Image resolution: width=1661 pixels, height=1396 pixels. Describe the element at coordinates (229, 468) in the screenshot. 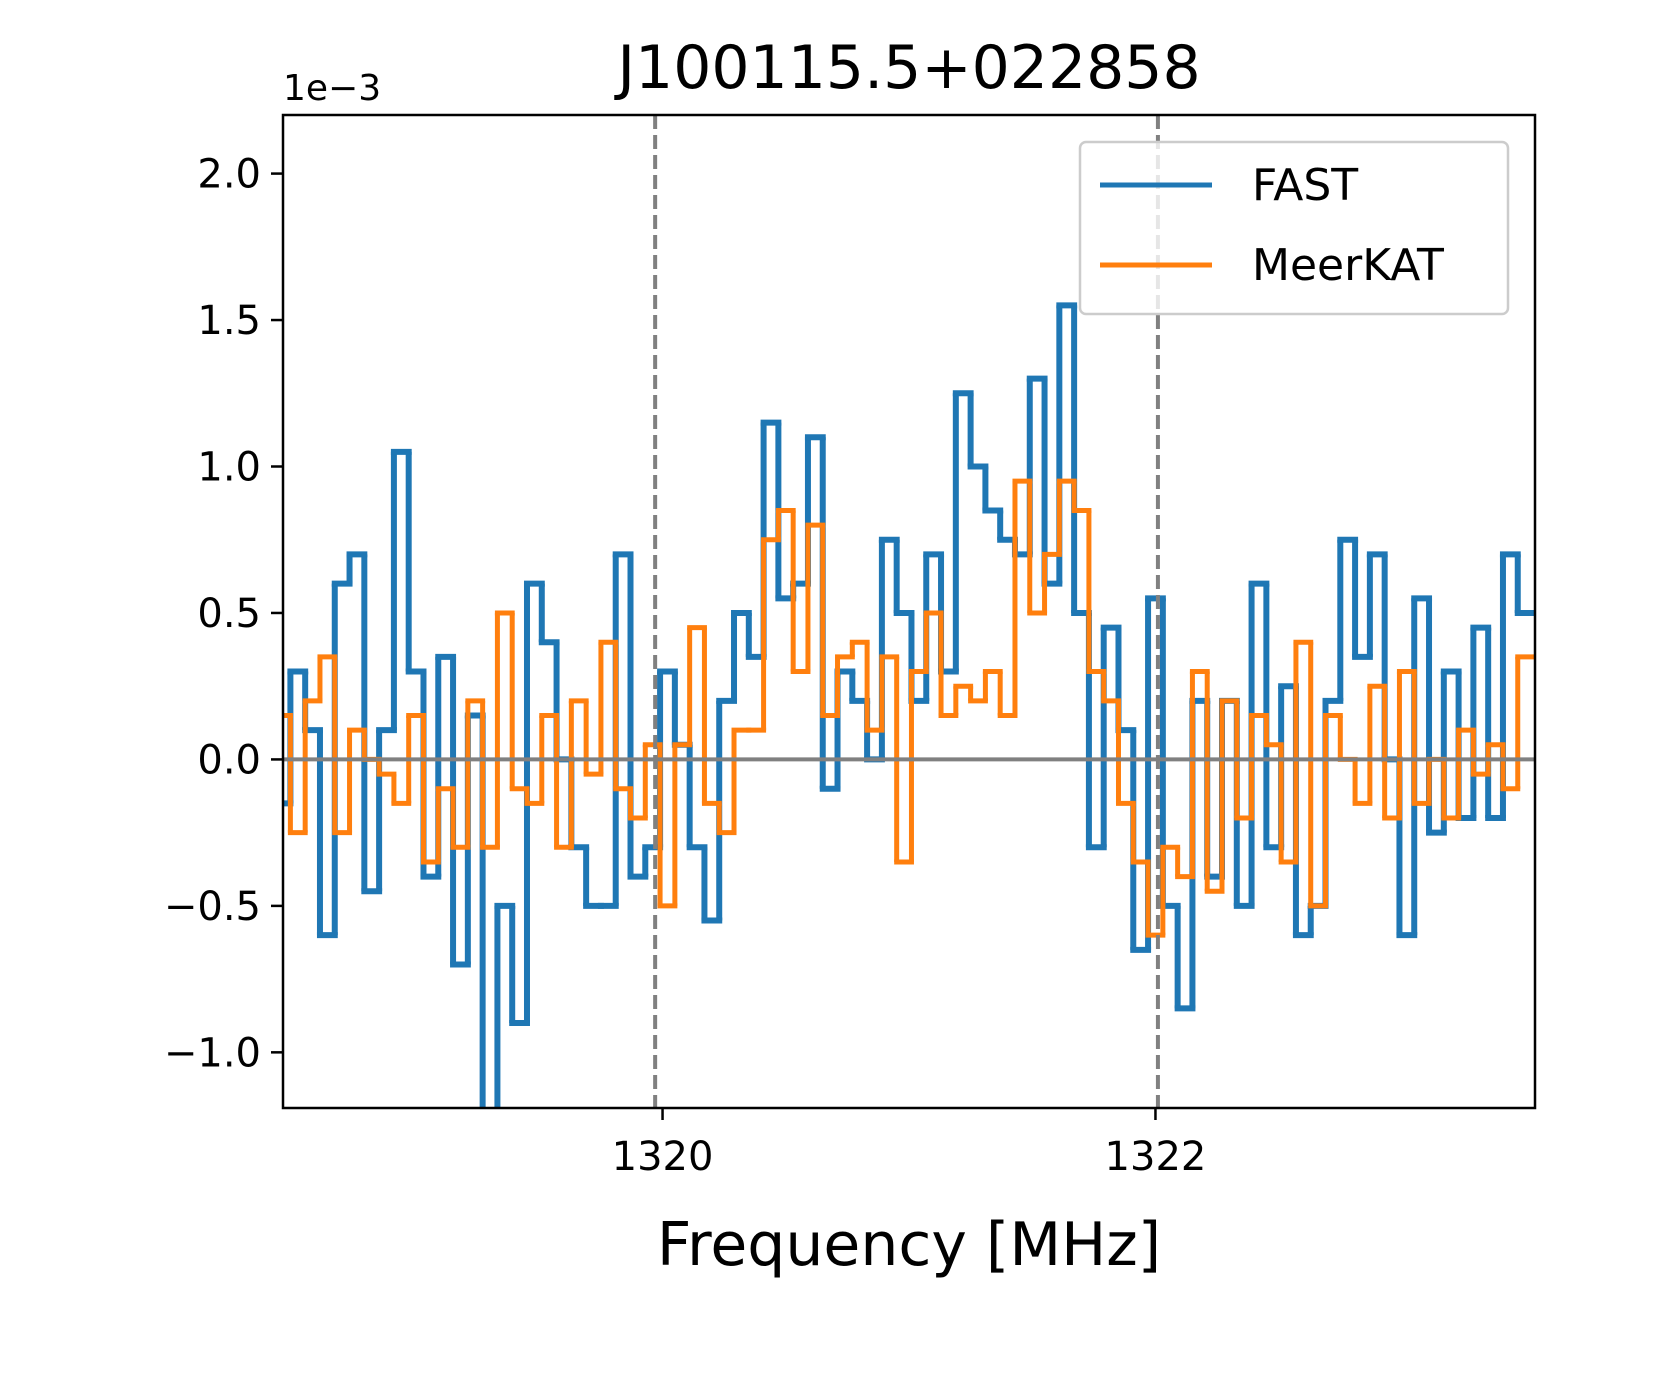

I see `y-tick-label: 1.0` at that location.